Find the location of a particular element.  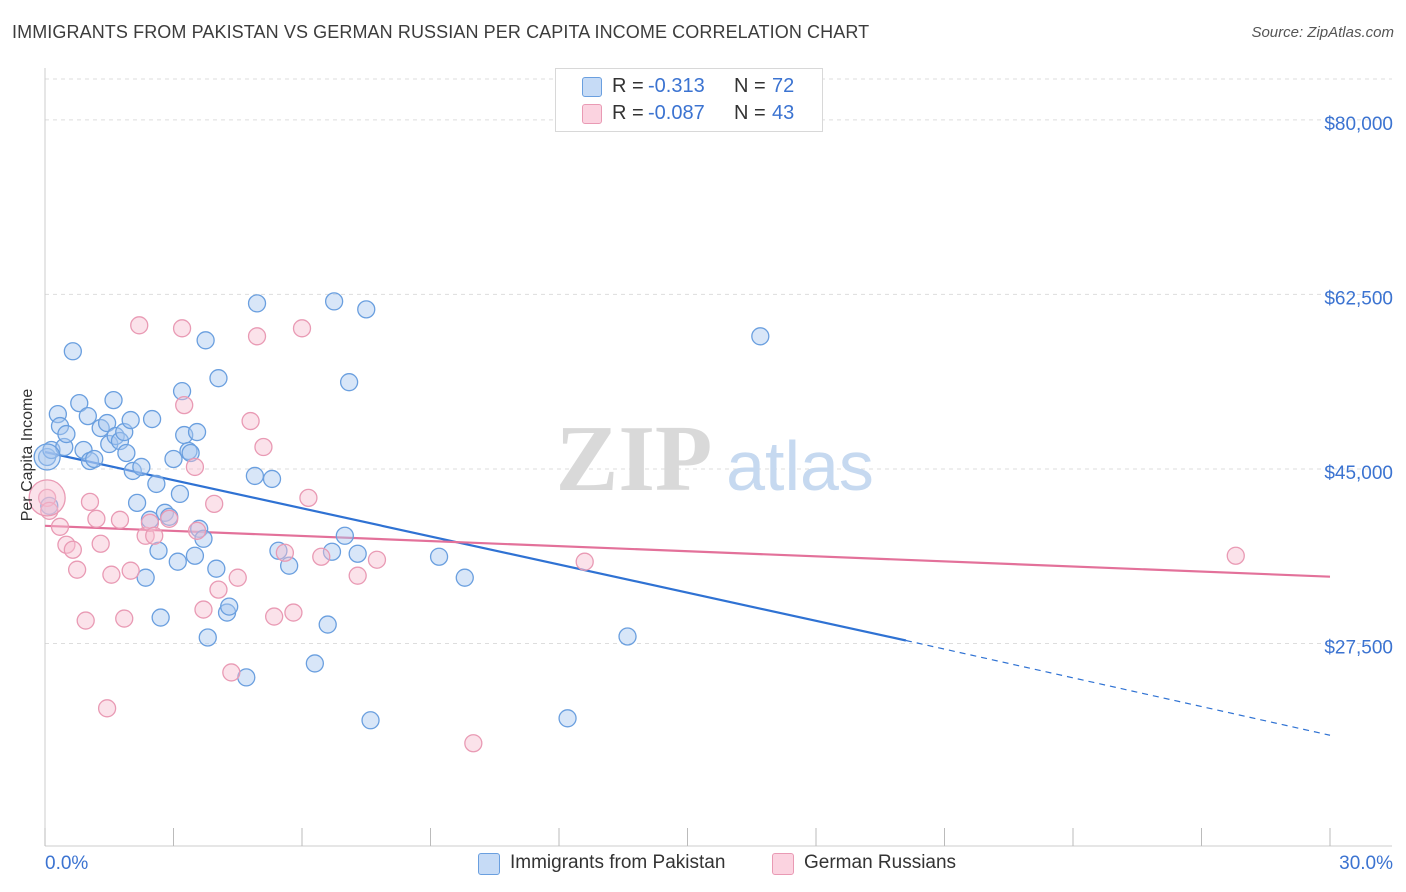

trend-line-pakistan is located at coordinates (475, 546).